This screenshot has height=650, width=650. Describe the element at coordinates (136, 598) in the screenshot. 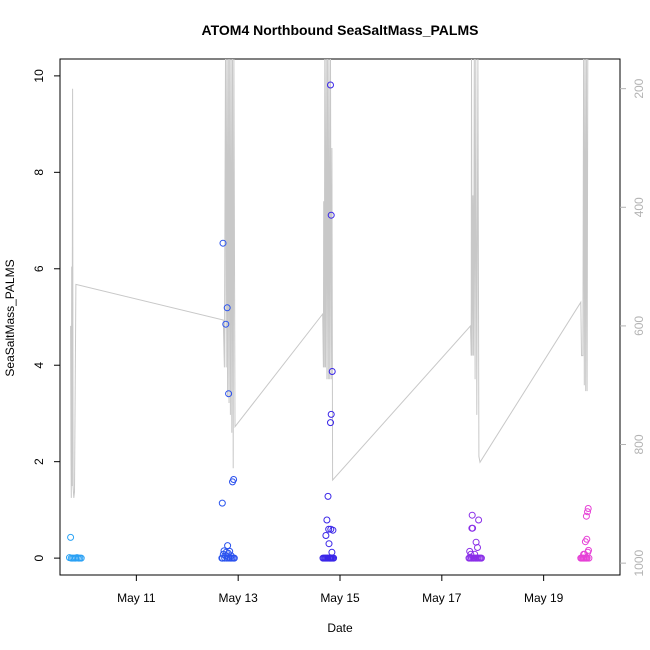

I see `x-tick-label: May 11` at that location.